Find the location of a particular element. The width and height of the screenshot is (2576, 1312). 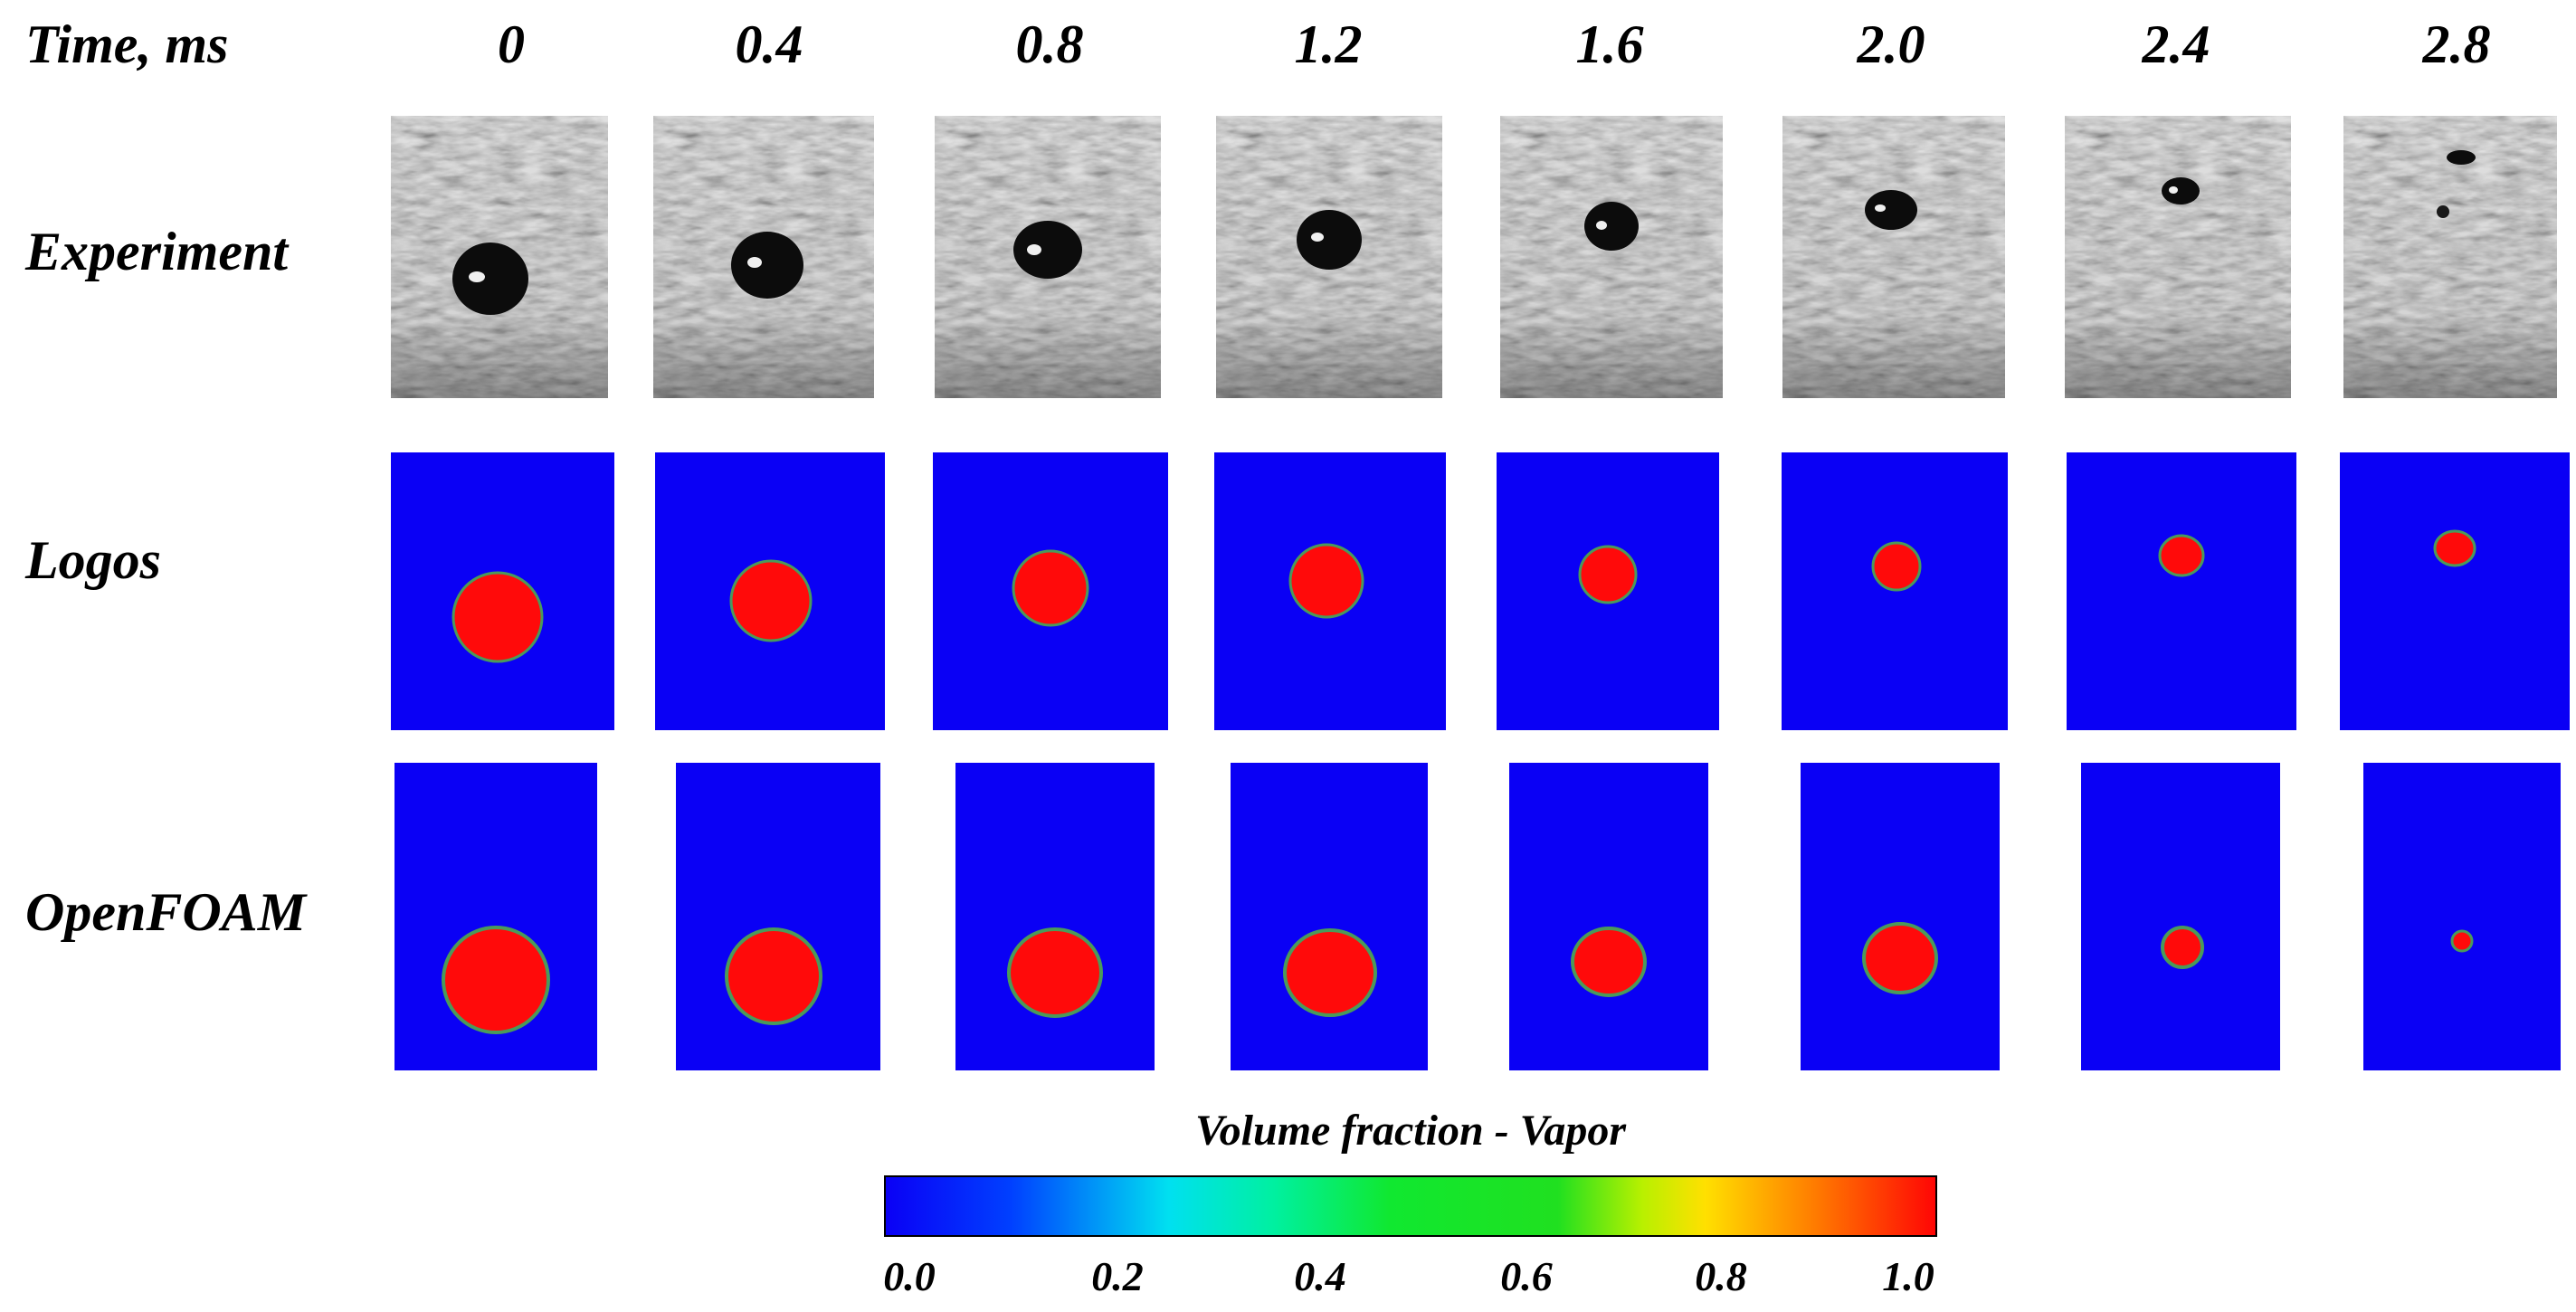

time-label-1: 0.4 is located at coordinates (769, 44).